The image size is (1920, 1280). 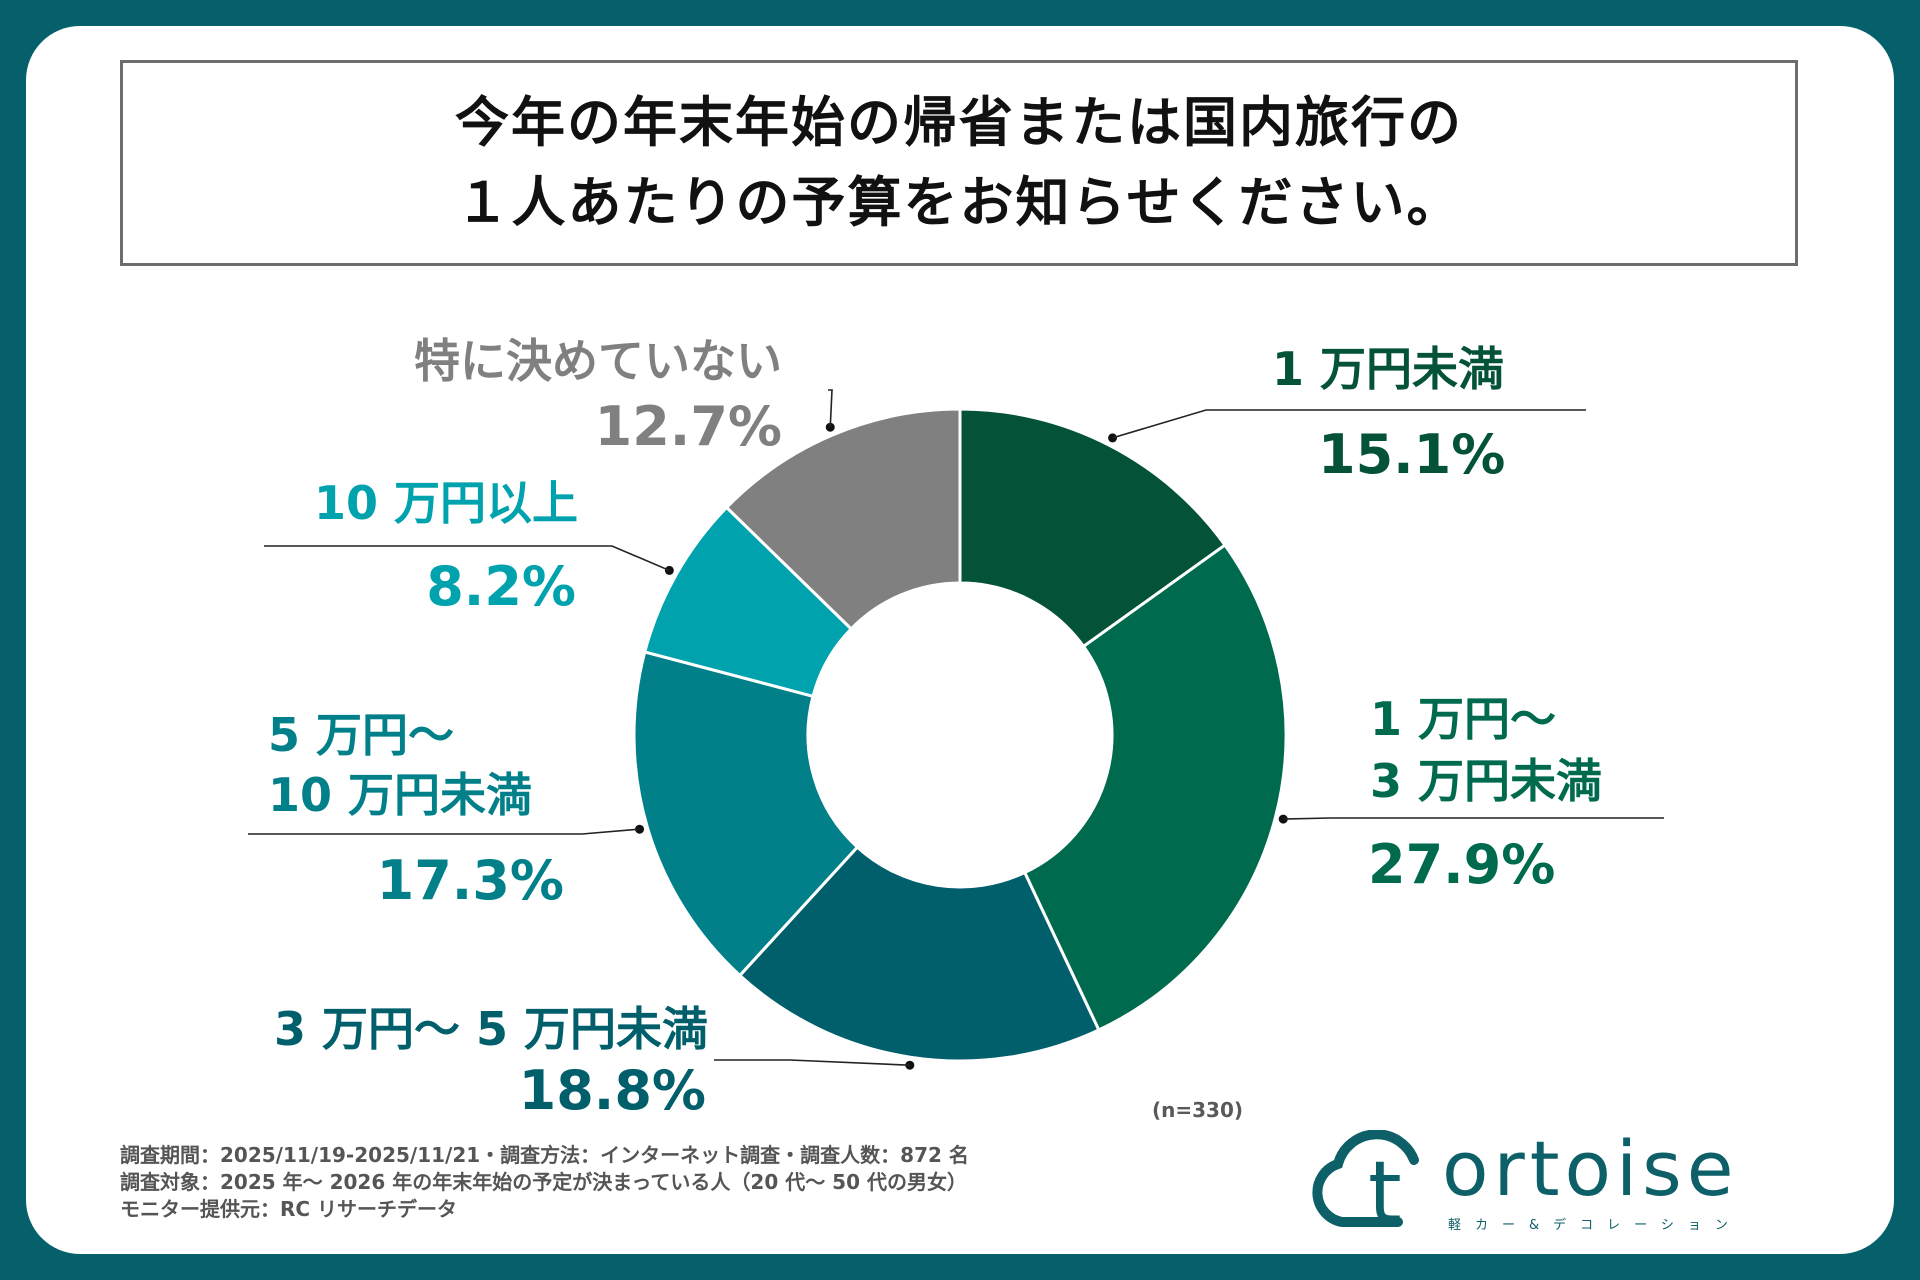 I want to click on logo-icon-letter: t, so click(x=1385, y=1191).